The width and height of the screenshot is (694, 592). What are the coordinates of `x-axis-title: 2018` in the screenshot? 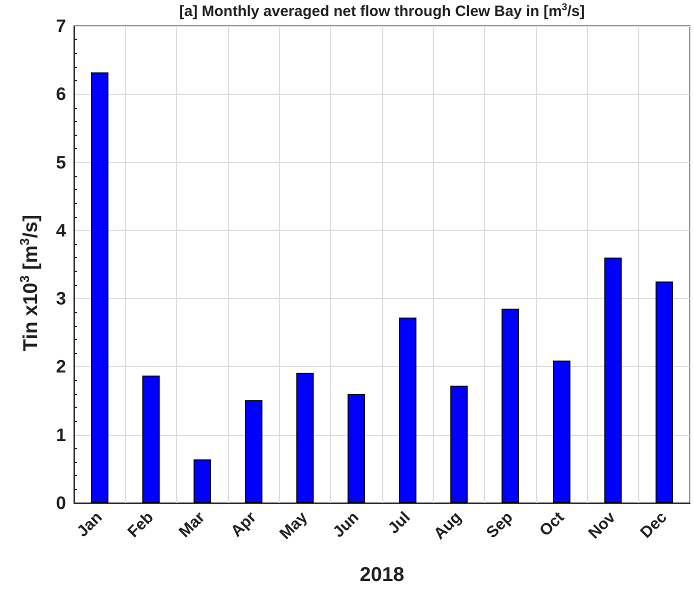 It's located at (382, 575).